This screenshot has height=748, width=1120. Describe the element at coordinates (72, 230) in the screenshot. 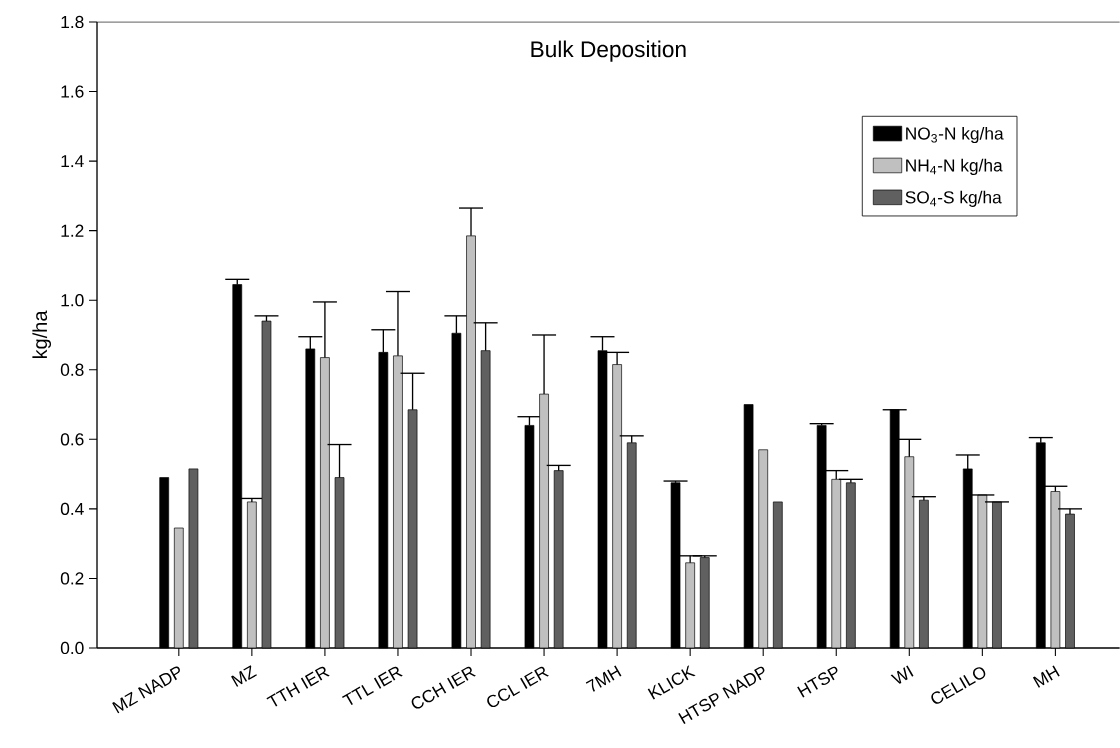

I see `y-tick-label: 1.2` at that location.